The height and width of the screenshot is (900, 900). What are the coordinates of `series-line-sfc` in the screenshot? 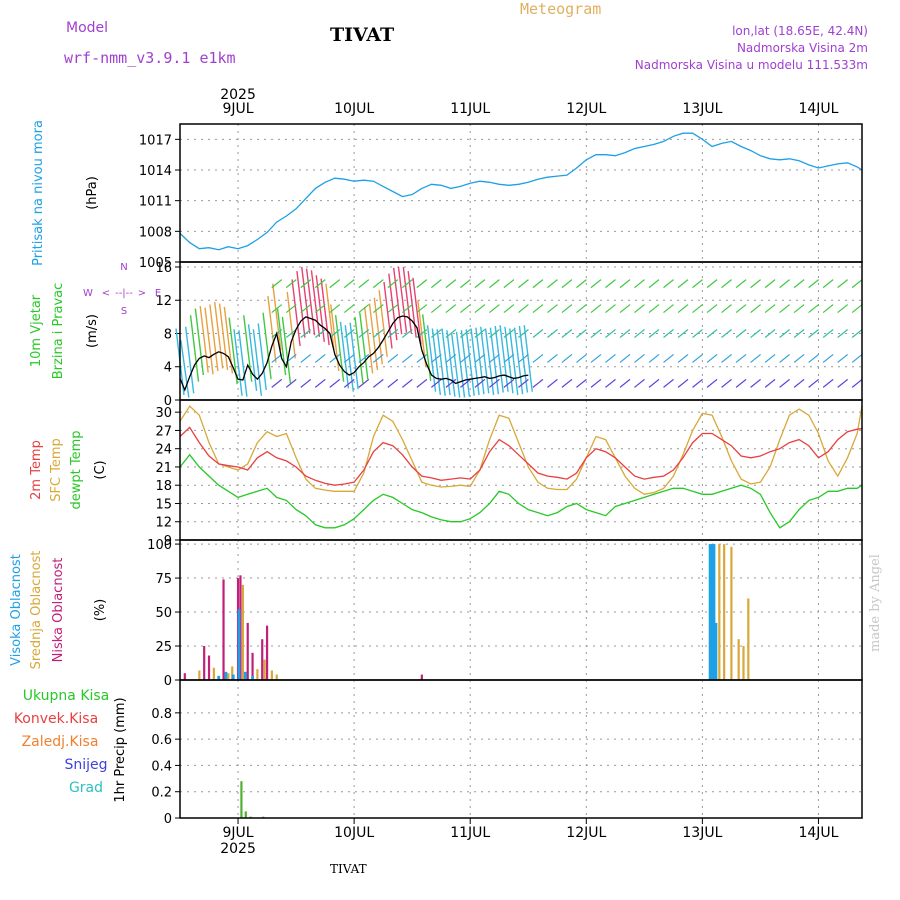 It's located at (521, 450).